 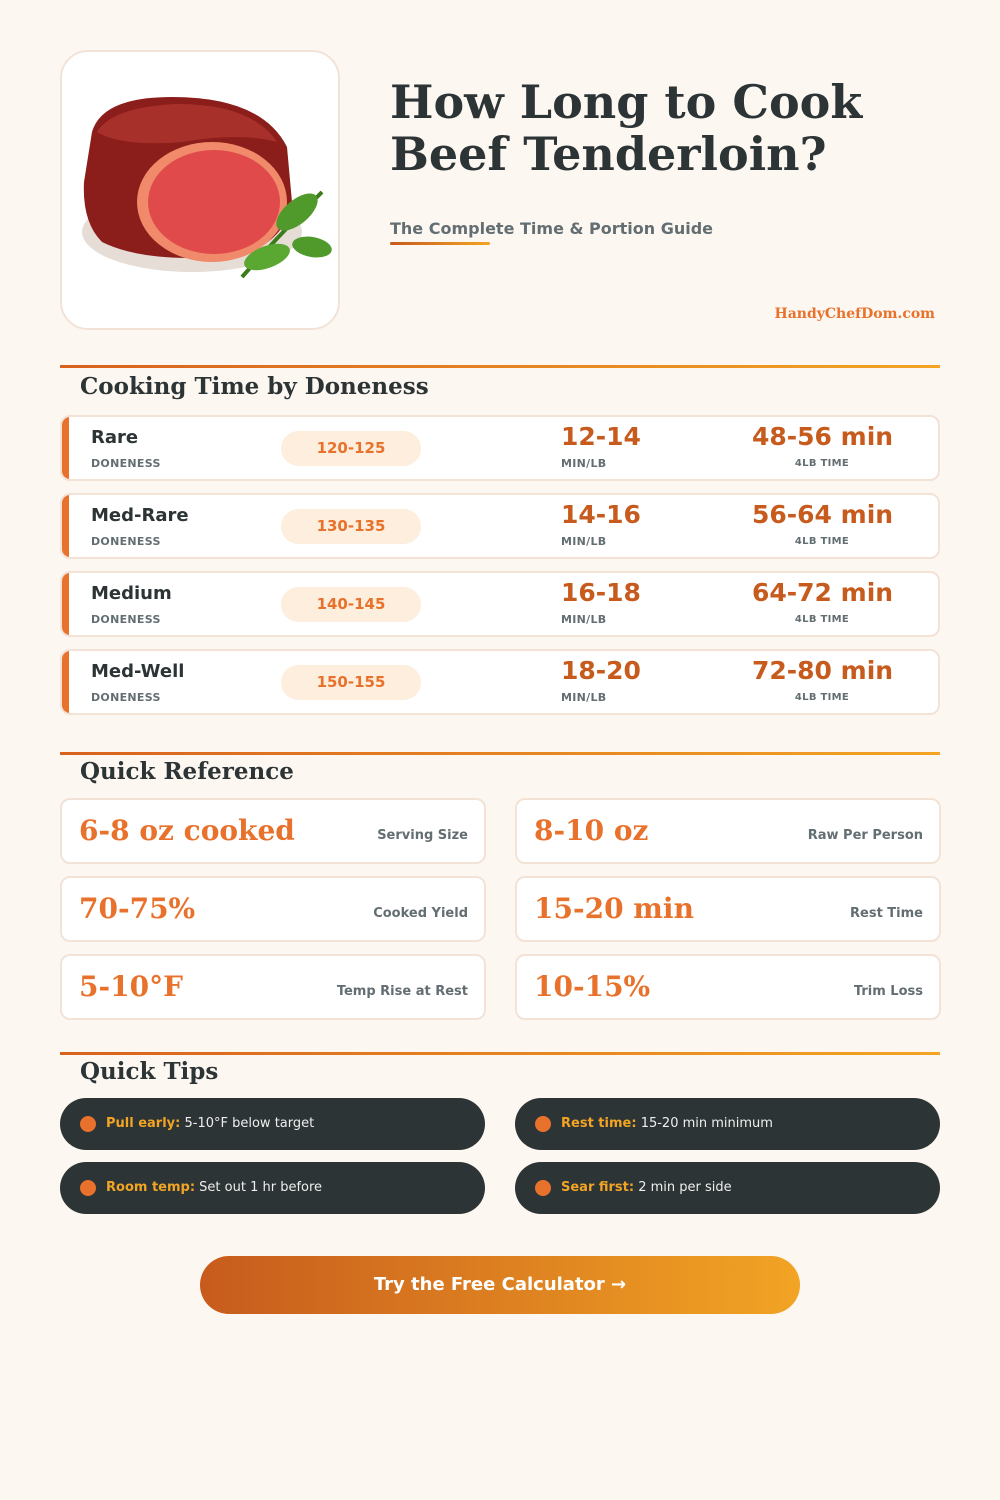 What do you see at coordinates (261, 1187) in the screenshot?
I see `tip-text: Set out 1 hr before` at bounding box center [261, 1187].